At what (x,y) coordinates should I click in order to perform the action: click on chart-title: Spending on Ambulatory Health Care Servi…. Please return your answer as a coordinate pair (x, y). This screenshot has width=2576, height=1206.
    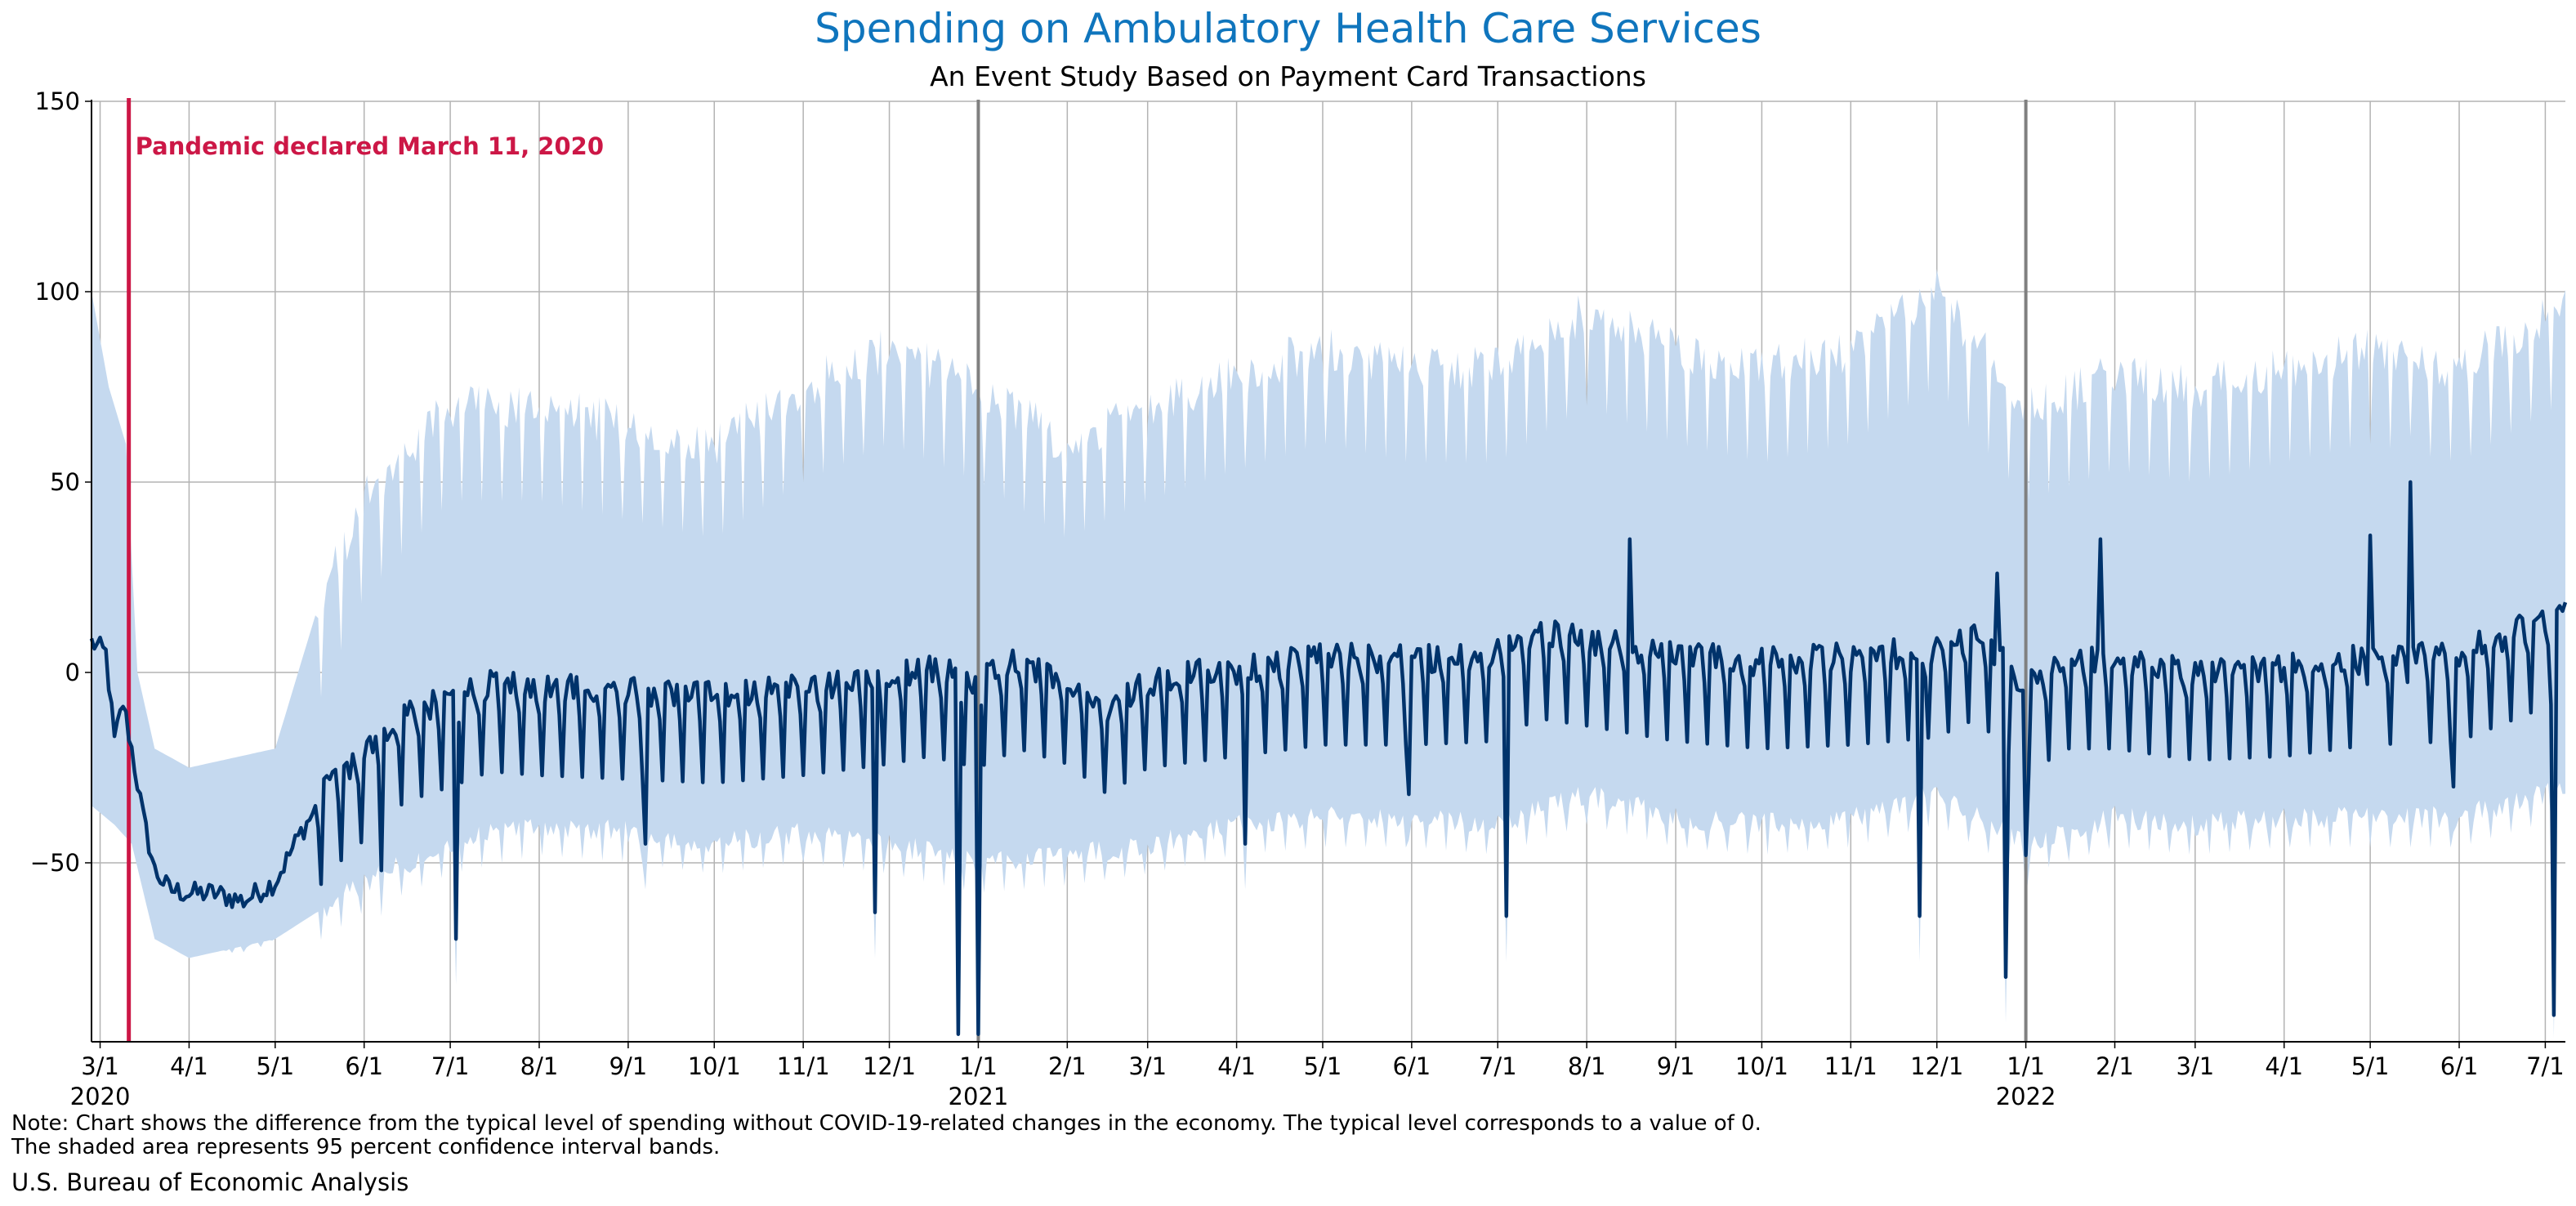
    Looking at the image, I should click on (1288, 28).